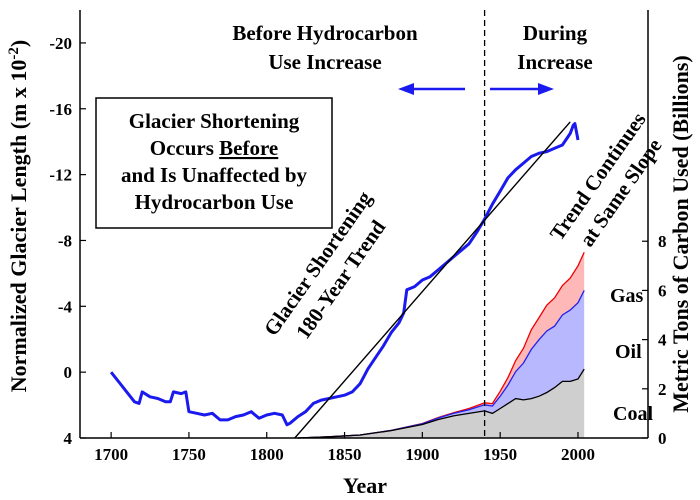  I want to click on y-axis-title-end: ), so click(18, 43).